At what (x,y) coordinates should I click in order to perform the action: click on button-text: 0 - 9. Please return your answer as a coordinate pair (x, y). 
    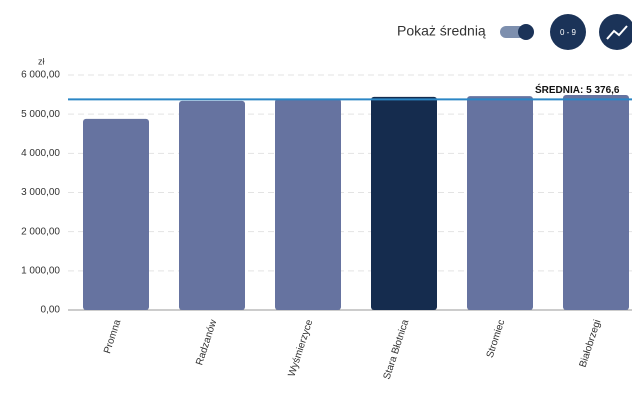
    Looking at the image, I should click on (568, 32).